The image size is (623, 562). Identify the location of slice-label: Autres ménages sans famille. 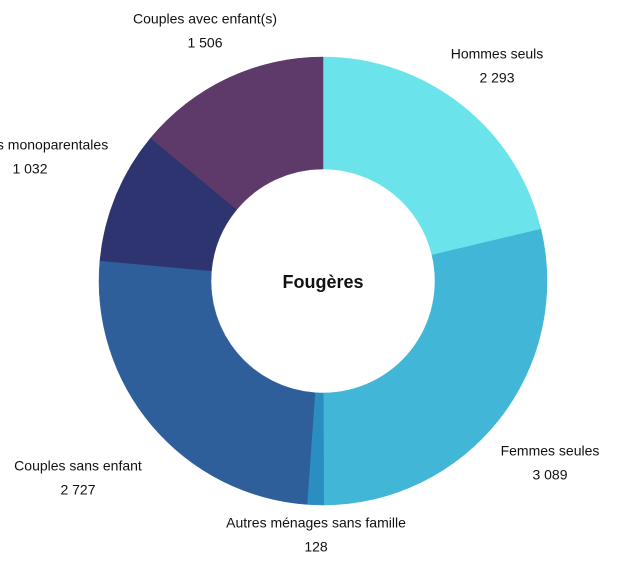
(316, 523).